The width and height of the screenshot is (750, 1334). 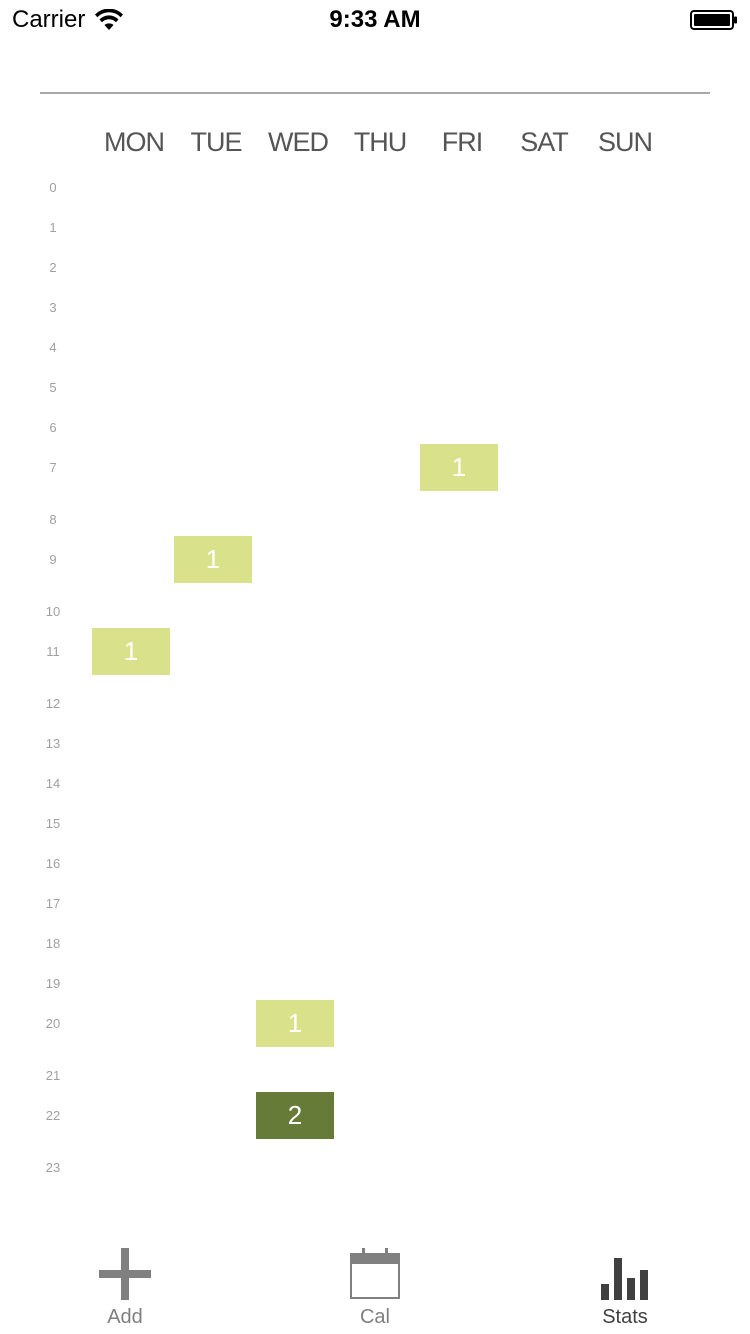 What do you see at coordinates (53, 307) in the screenshot?
I see `hour-label-3: 3` at bounding box center [53, 307].